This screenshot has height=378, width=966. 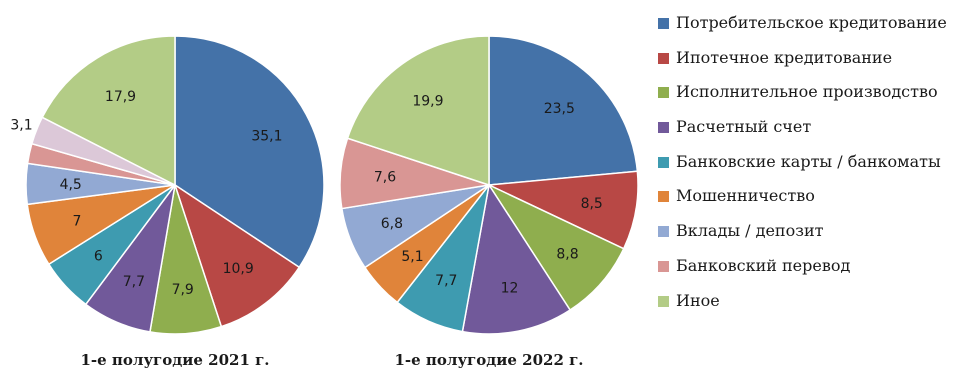 I want to click on legend-item: Банковские карты / банкоматы, so click(x=802, y=162).